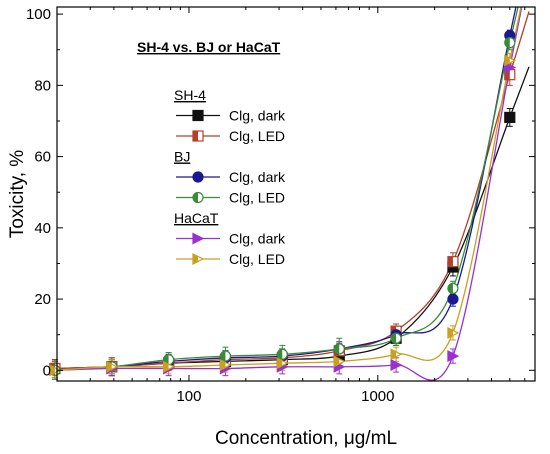 The height and width of the screenshot is (454, 550). What do you see at coordinates (47, 370) in the screenshot?
I see `y-tick-label: 0` at bounding box center [47, 370].